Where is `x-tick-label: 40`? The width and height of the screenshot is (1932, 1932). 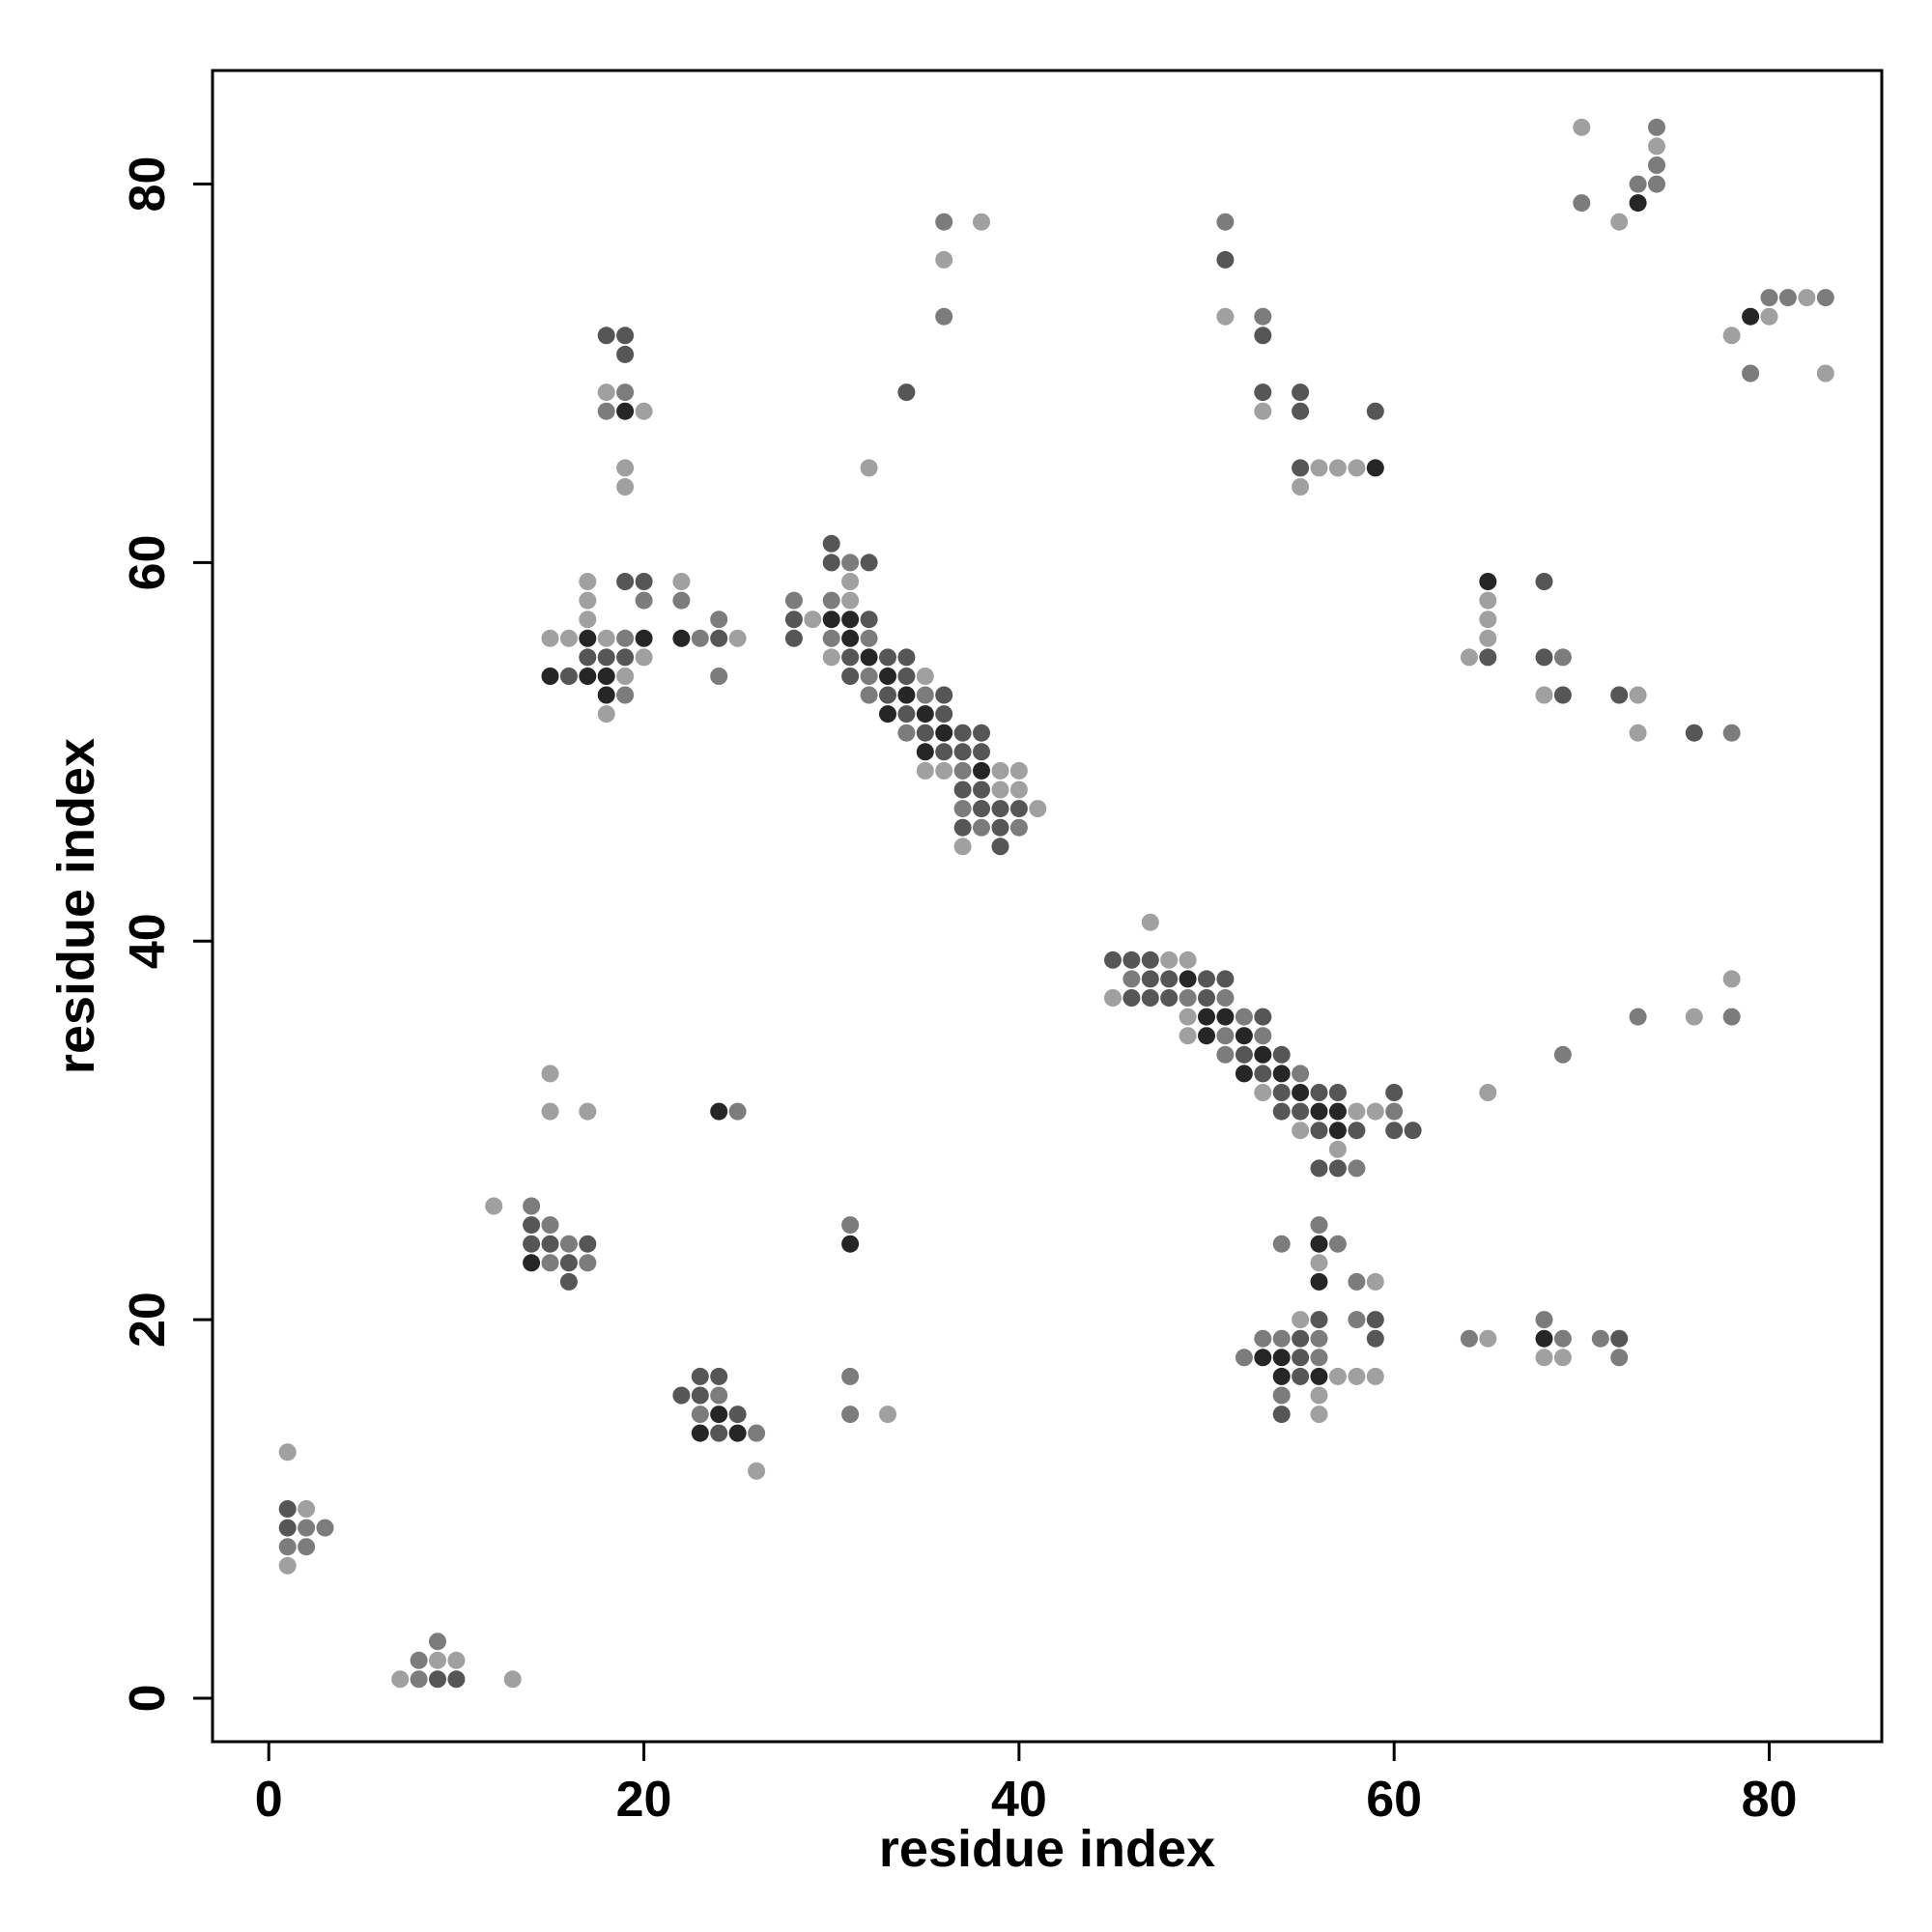
x-tick-label: 40 is located at coordinates (1019, 1800).